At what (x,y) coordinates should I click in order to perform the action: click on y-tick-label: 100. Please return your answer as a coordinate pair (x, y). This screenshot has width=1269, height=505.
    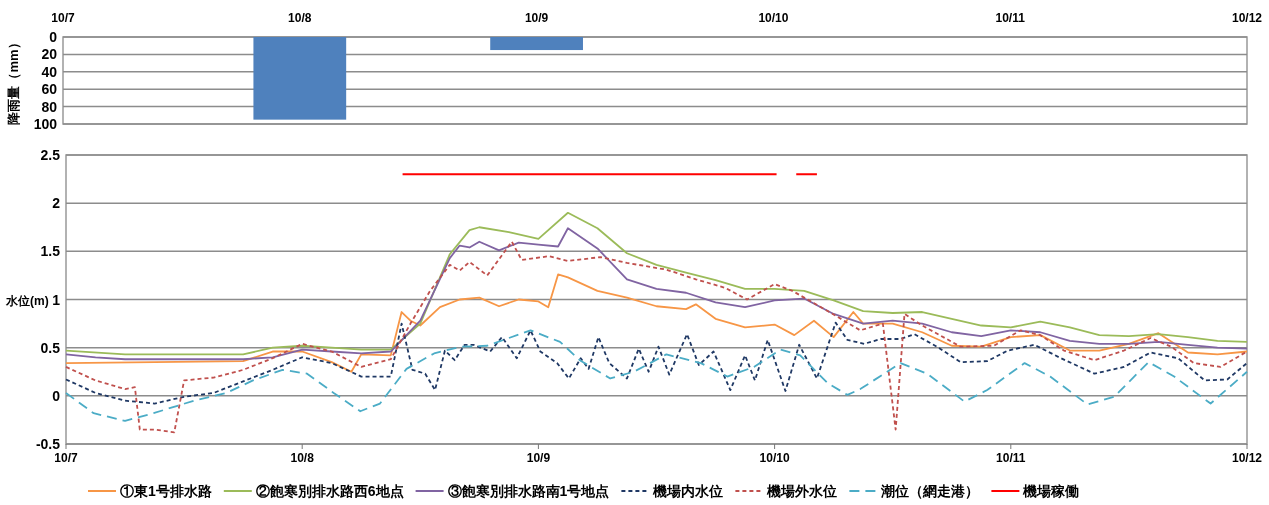
    Looking at the image, I should click on (45, 124).